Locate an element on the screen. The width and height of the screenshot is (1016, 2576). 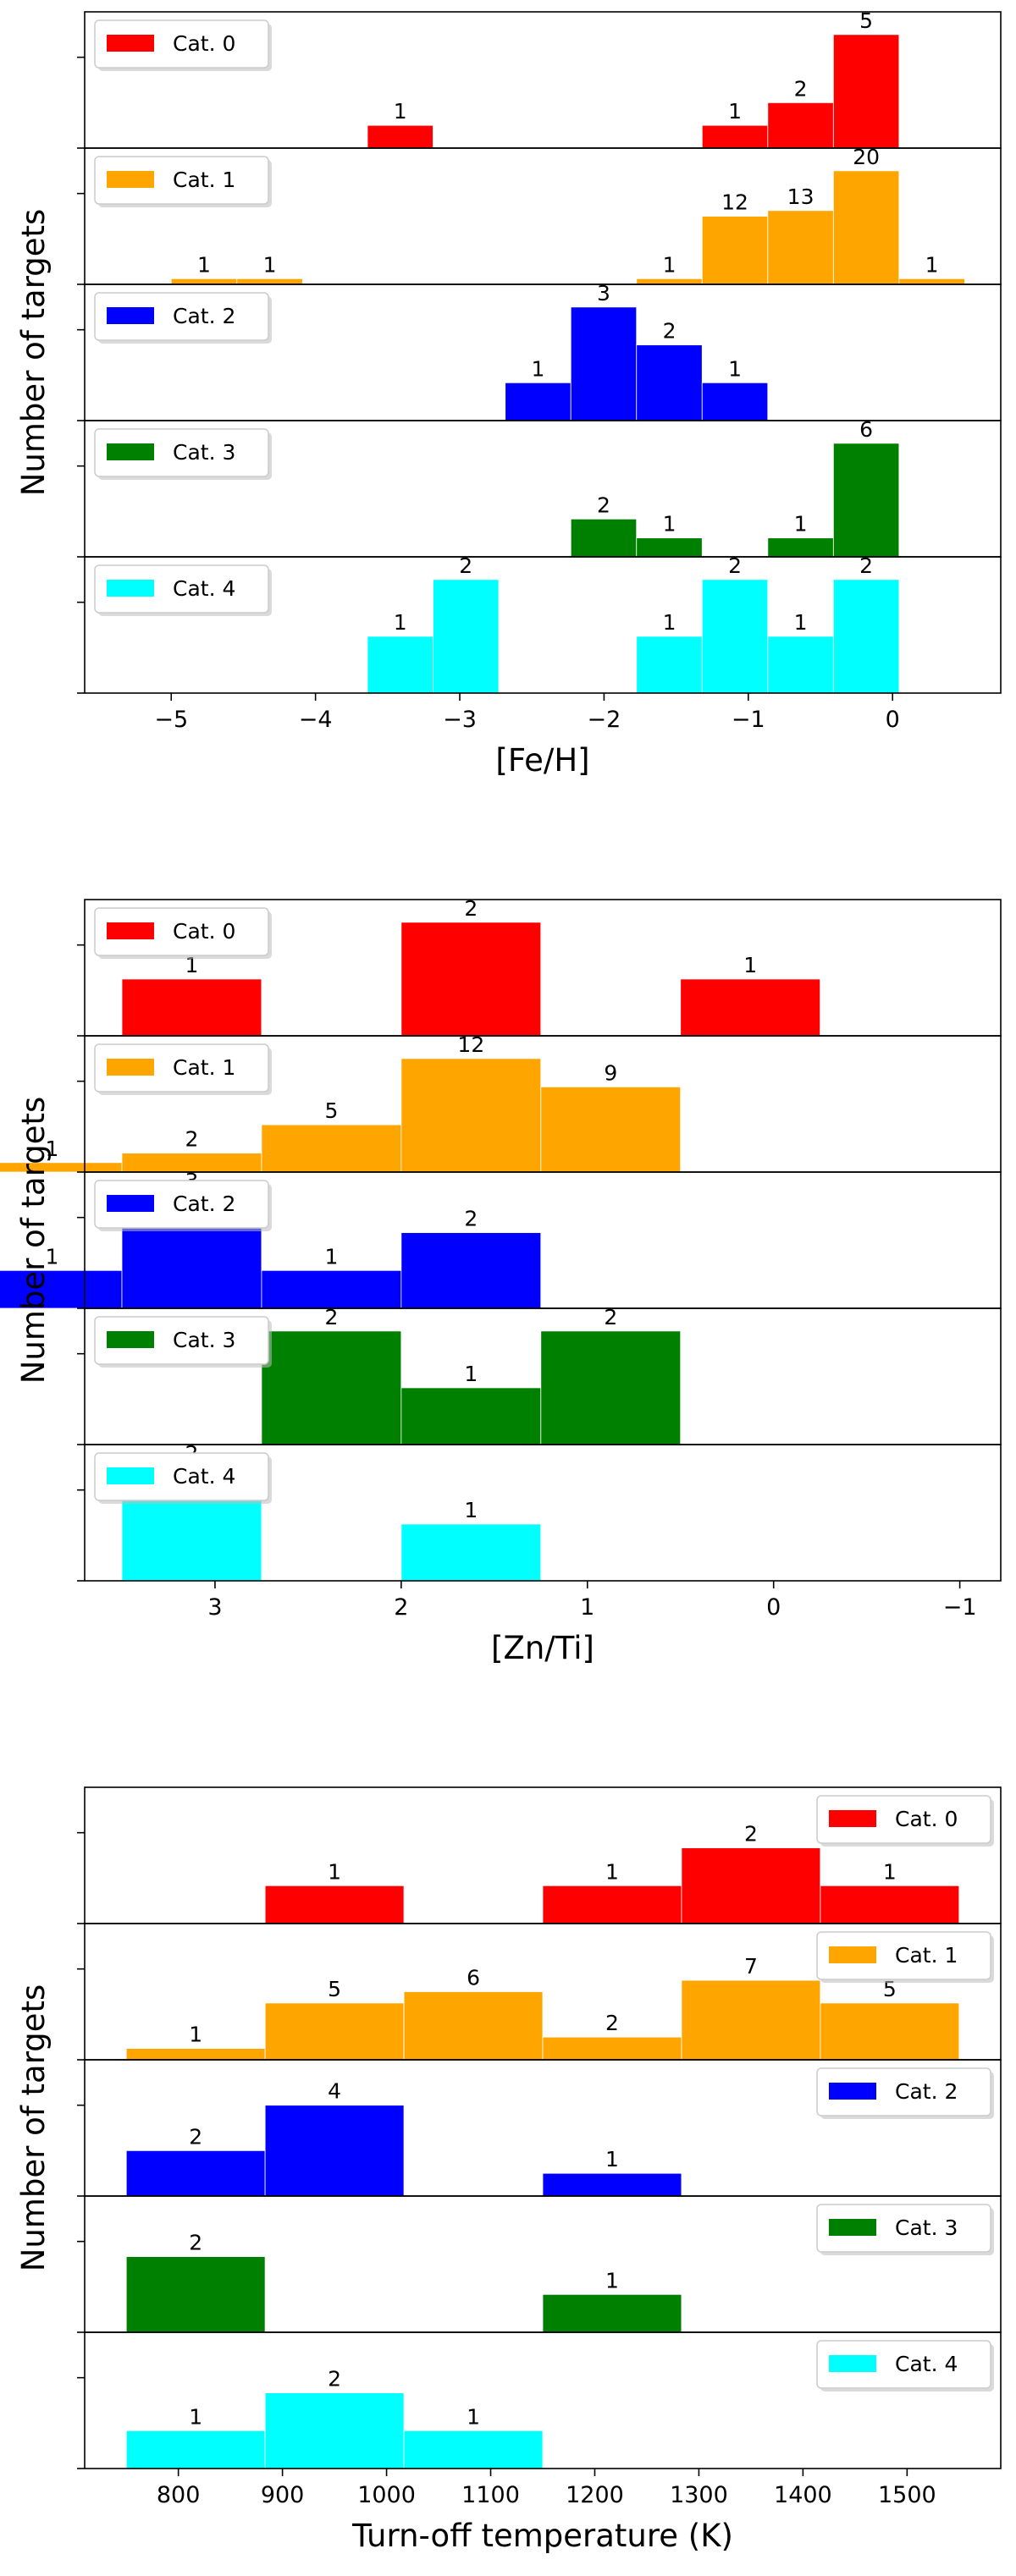
x-tick-label: −5 is located at coordinates (171, 720).